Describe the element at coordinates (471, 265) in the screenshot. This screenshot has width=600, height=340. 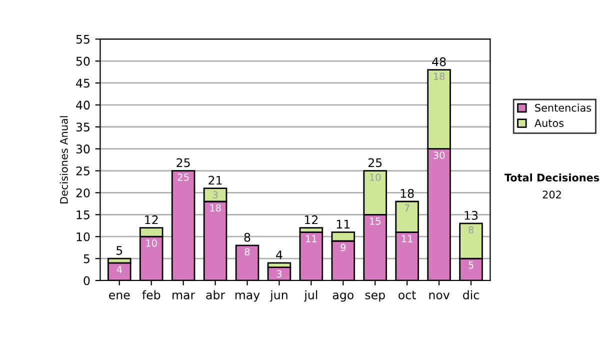
I see `data-label: 5` at that location.